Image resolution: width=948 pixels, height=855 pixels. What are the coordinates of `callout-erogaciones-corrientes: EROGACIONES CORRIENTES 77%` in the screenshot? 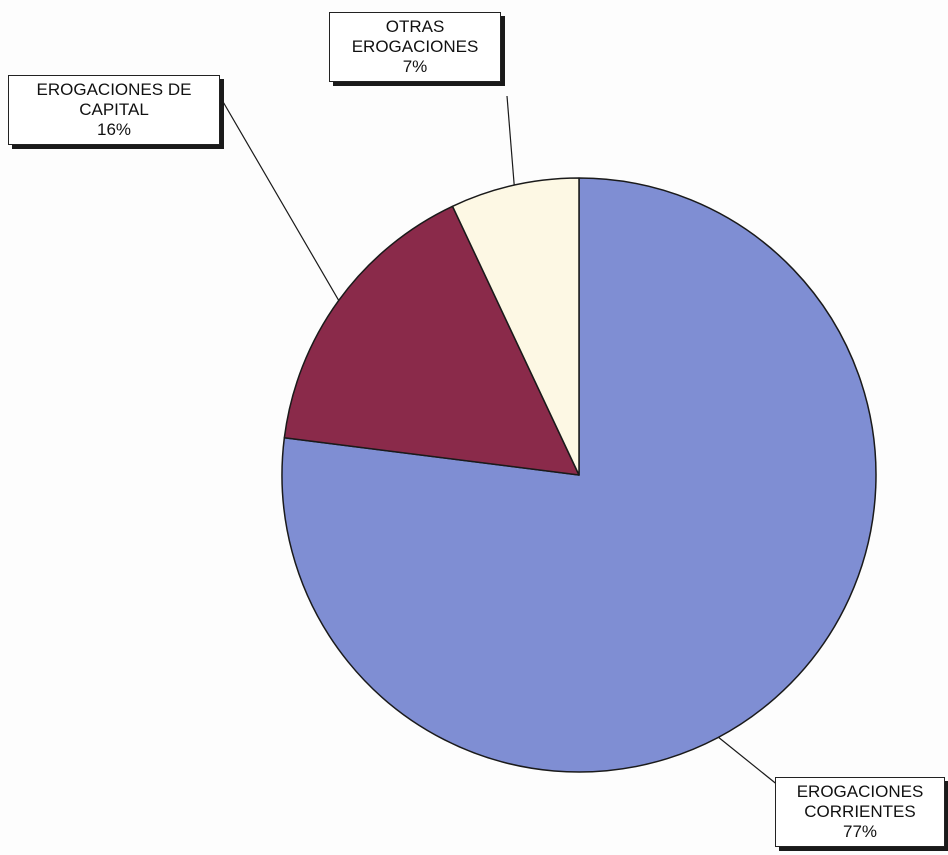 It's located at (860, 812).